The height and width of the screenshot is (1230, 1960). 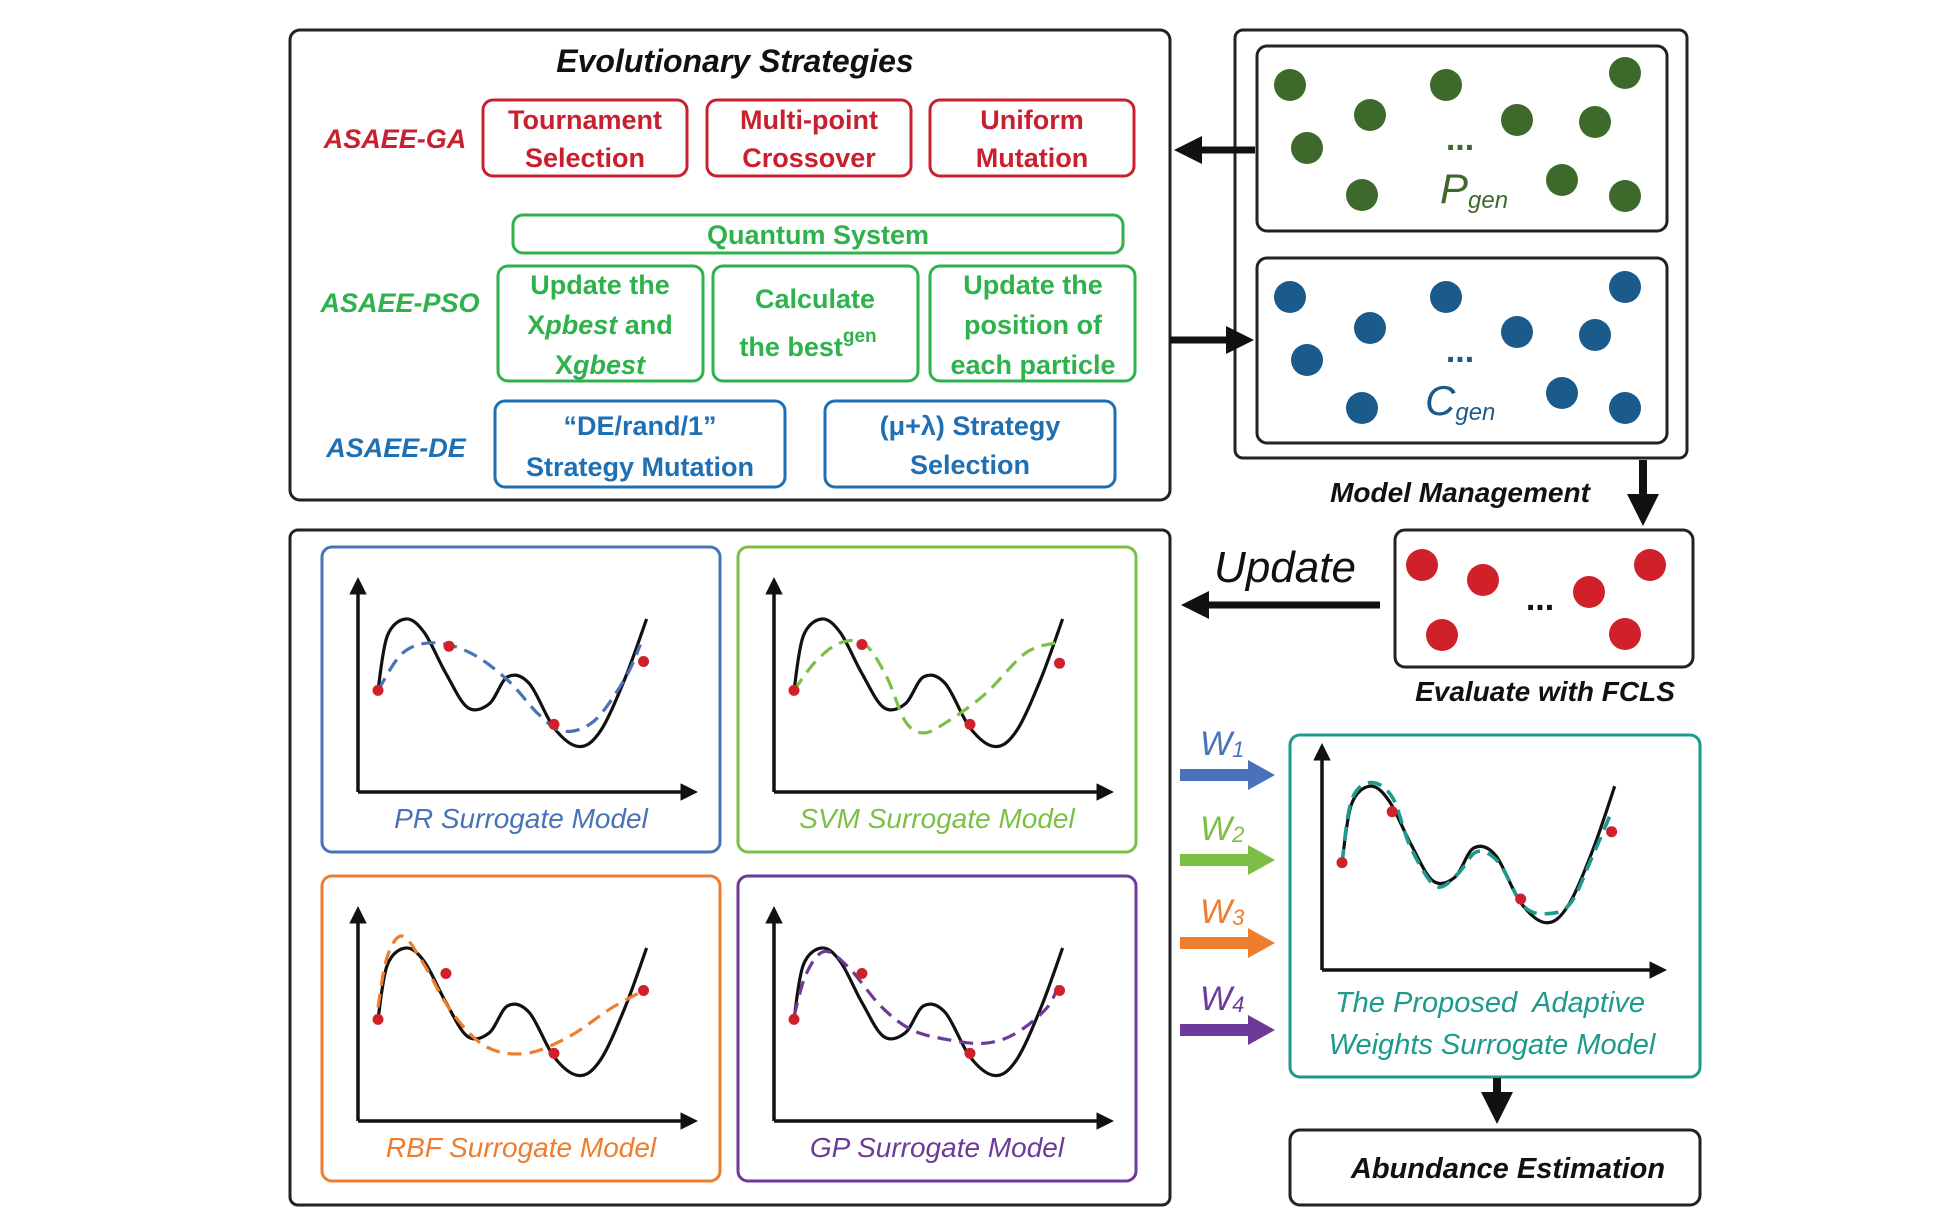 I want to click on ga-crossover-box: Multi-point Crossover, so click(x=809, y=138).